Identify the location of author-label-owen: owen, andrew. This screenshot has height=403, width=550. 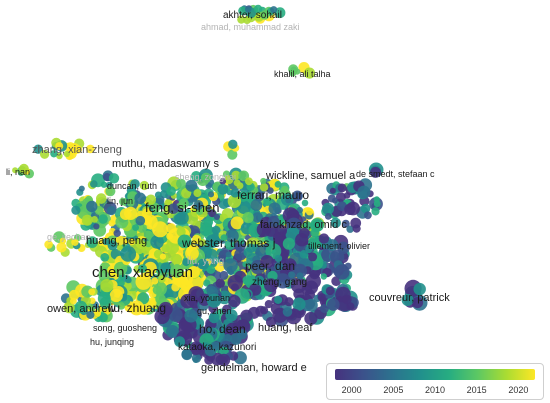
(81, 309).